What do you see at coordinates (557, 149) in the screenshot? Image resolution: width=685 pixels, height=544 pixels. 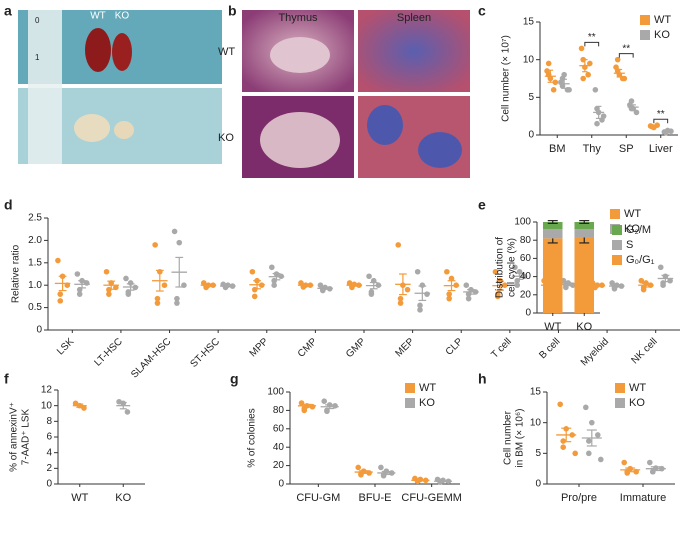 I see `x-tick-label: BM` at bounding box center [557, 149].